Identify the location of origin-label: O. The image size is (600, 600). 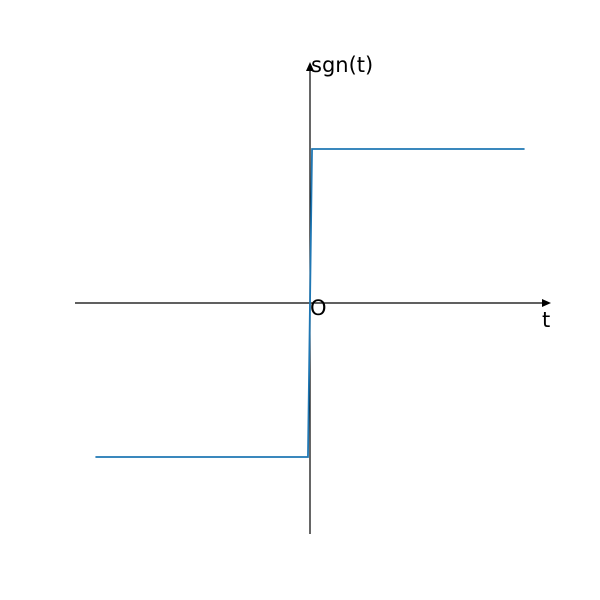
(318, 308).